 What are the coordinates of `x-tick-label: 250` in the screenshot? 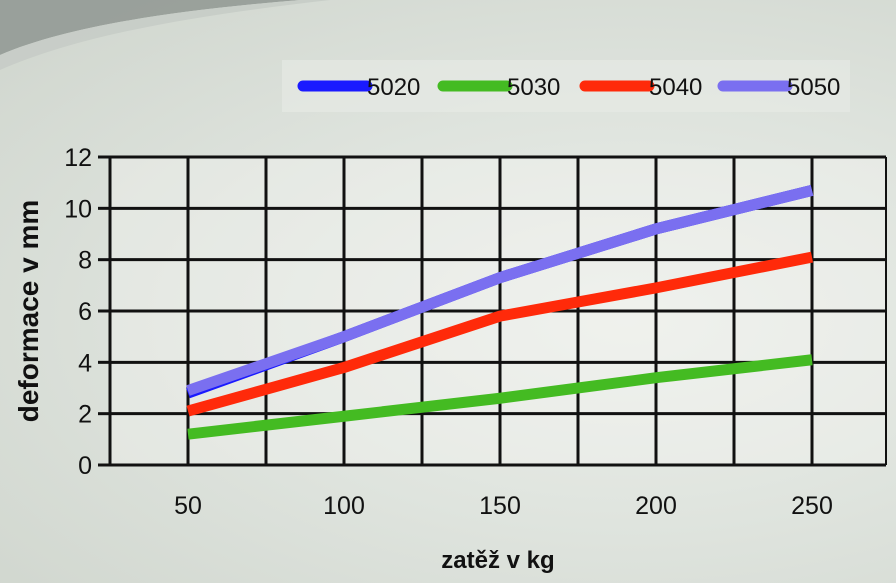 It's located at (812, 506).